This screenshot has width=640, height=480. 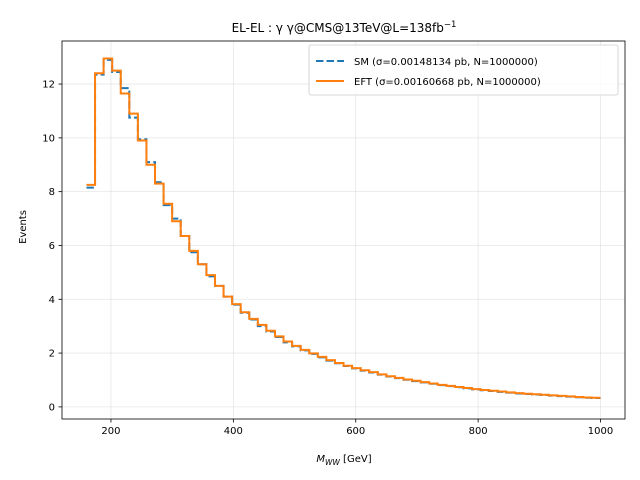 I want to click on x-tick-label: 200, so click(x=110, y=431).